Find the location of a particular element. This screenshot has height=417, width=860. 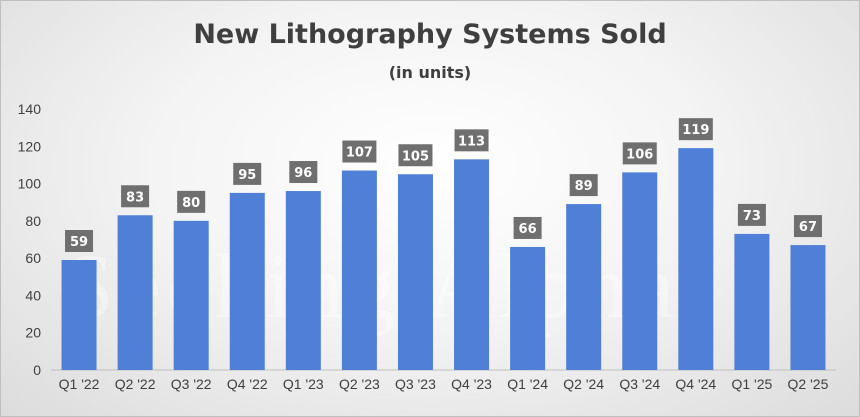

y-tick-label: 100 is located at coordinates (30, 184).